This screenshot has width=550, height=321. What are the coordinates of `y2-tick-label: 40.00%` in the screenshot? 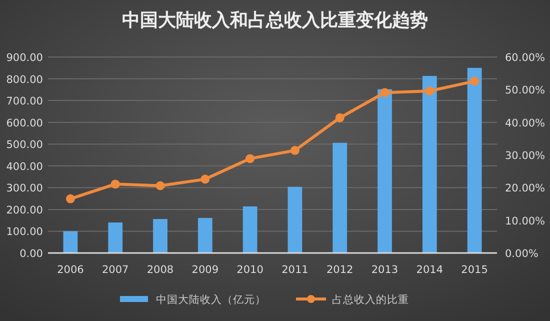 It's located at (525, 123).